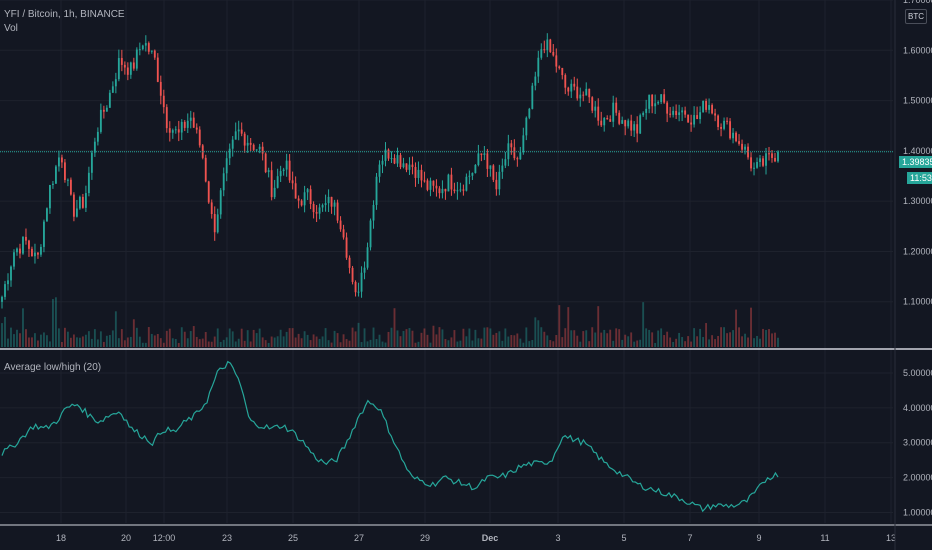 This screenshot has height=550, width=932. Describe the element at coordinates (359, 538) in the screenshot. I see `time-tick-label: 27` at that location.